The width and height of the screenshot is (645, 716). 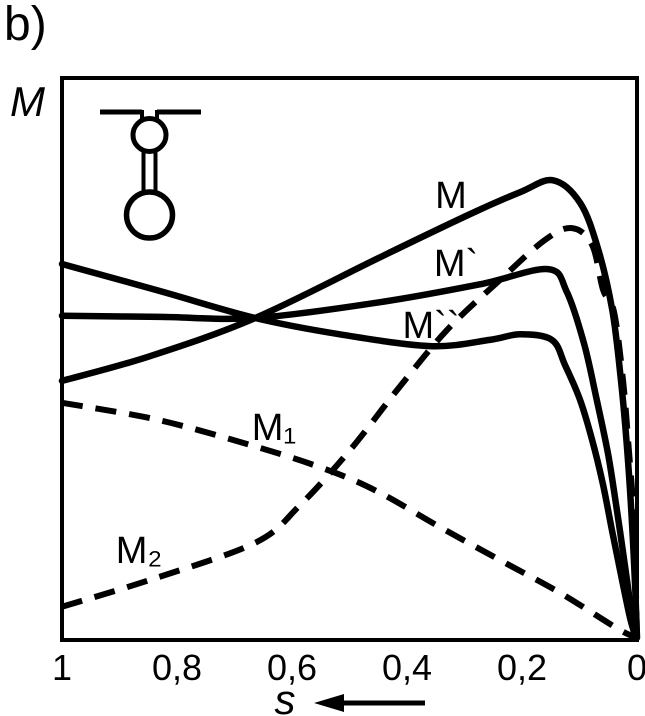 What do you see at coordinates (369, 703) in the screenshot?
I see `s-direction-left-arrow-icon` at bounding box center [369, 703].